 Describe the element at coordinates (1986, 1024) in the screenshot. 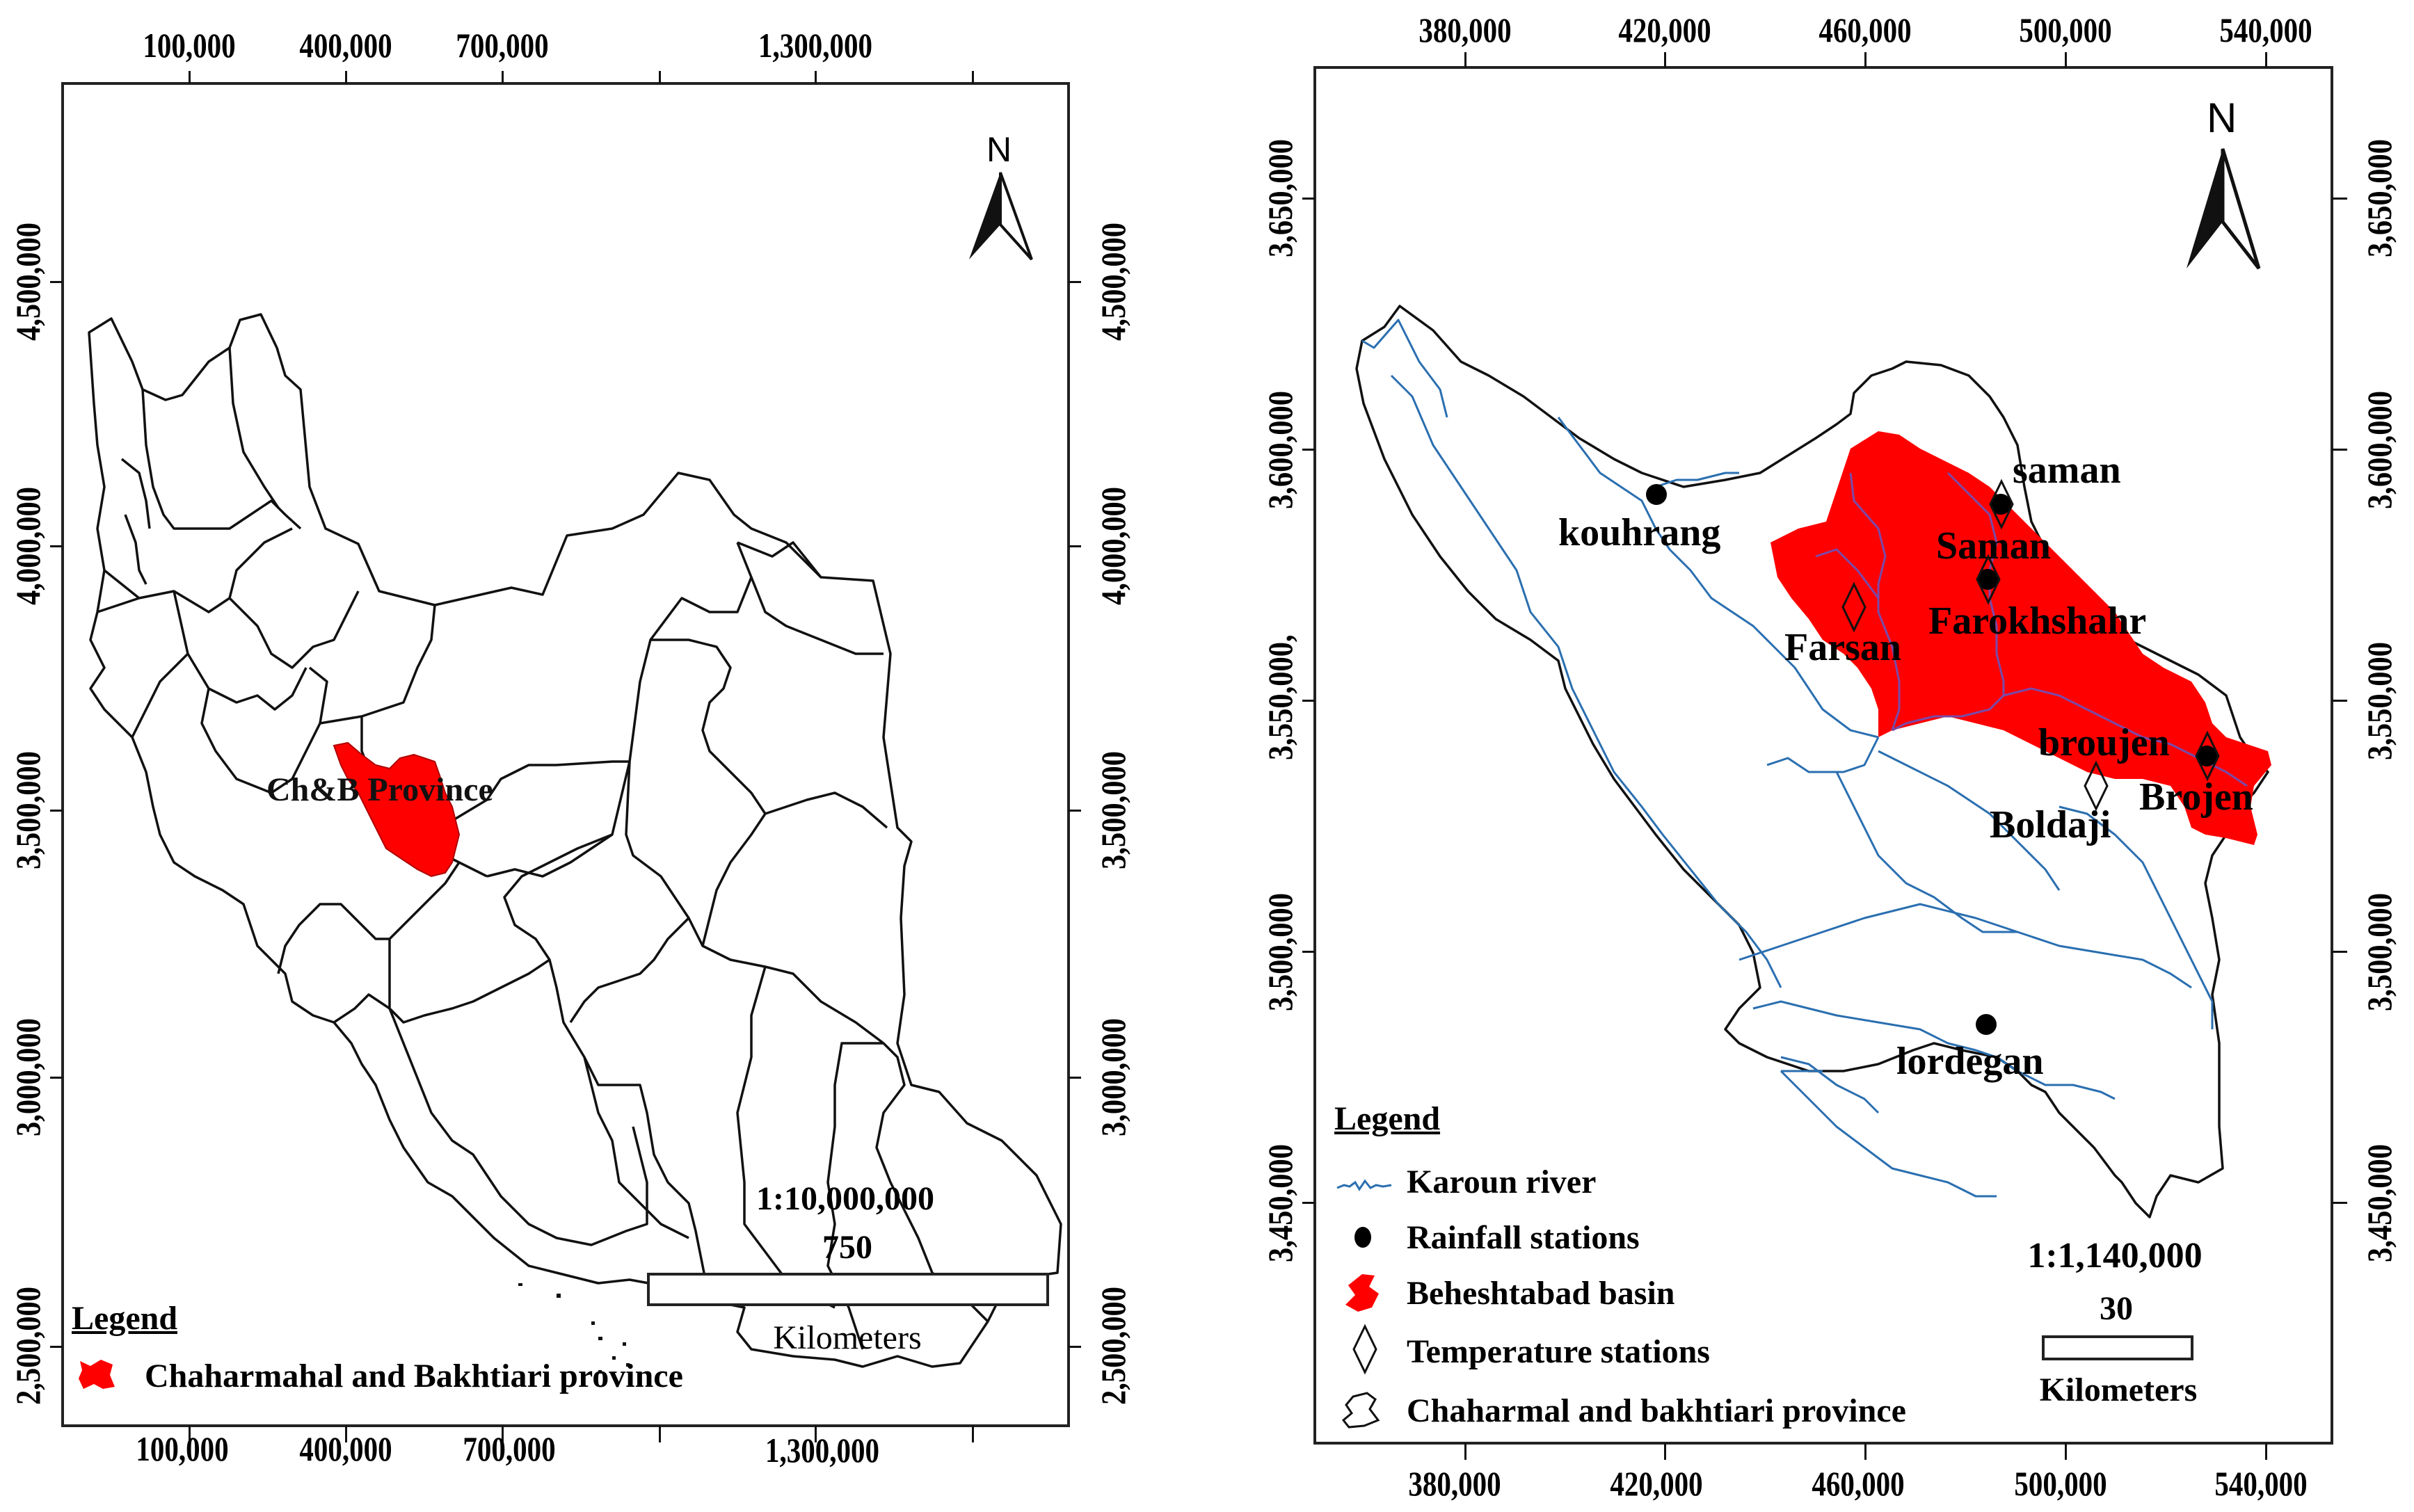

I see `rainfall-station-lordegan` at that location.